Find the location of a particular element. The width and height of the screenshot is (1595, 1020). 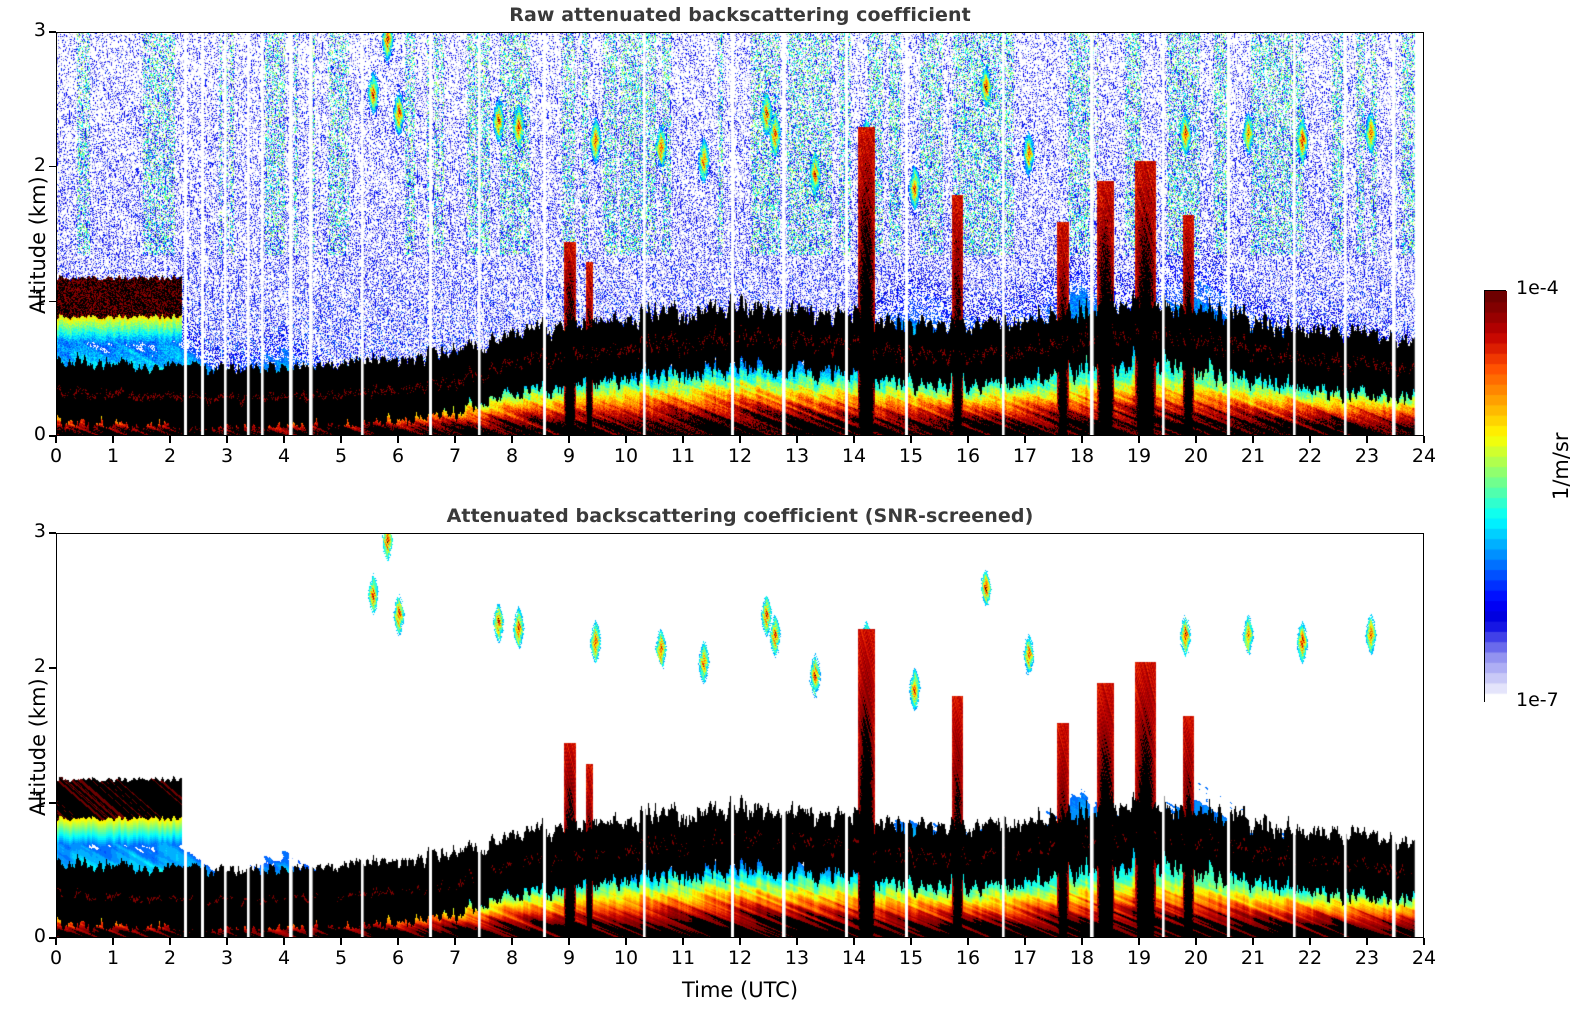

xticklabel-screened-24: 24 is located at coordinates (1424, 958).